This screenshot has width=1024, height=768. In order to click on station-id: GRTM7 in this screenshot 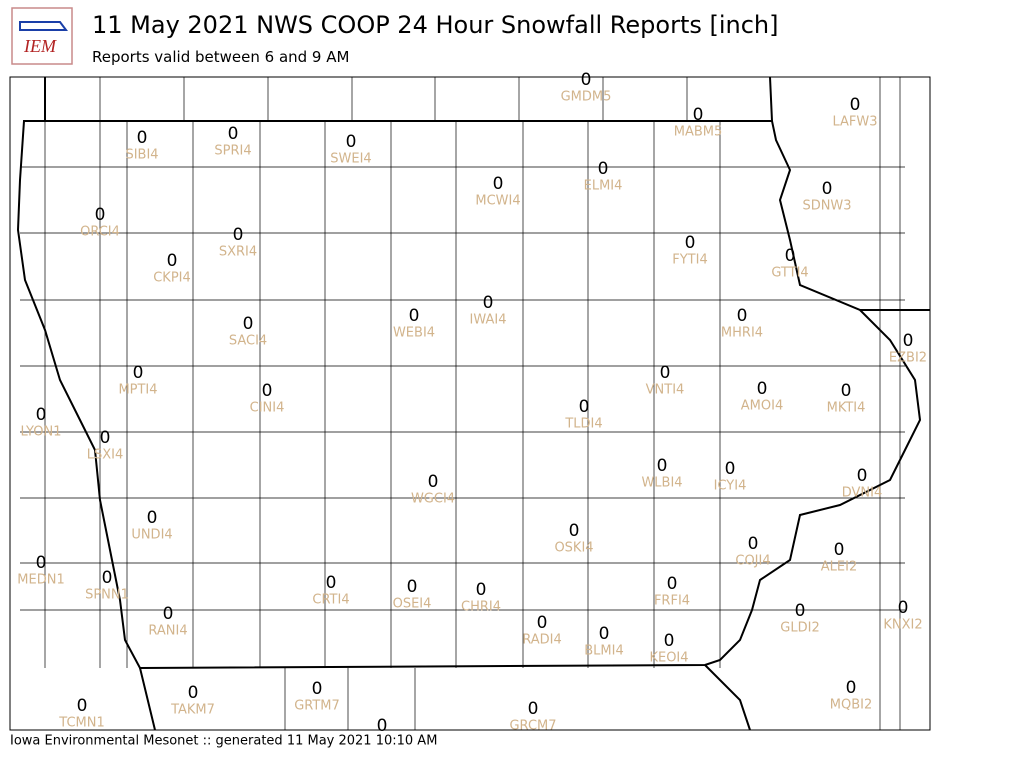, I will do `click(317, 706)`.